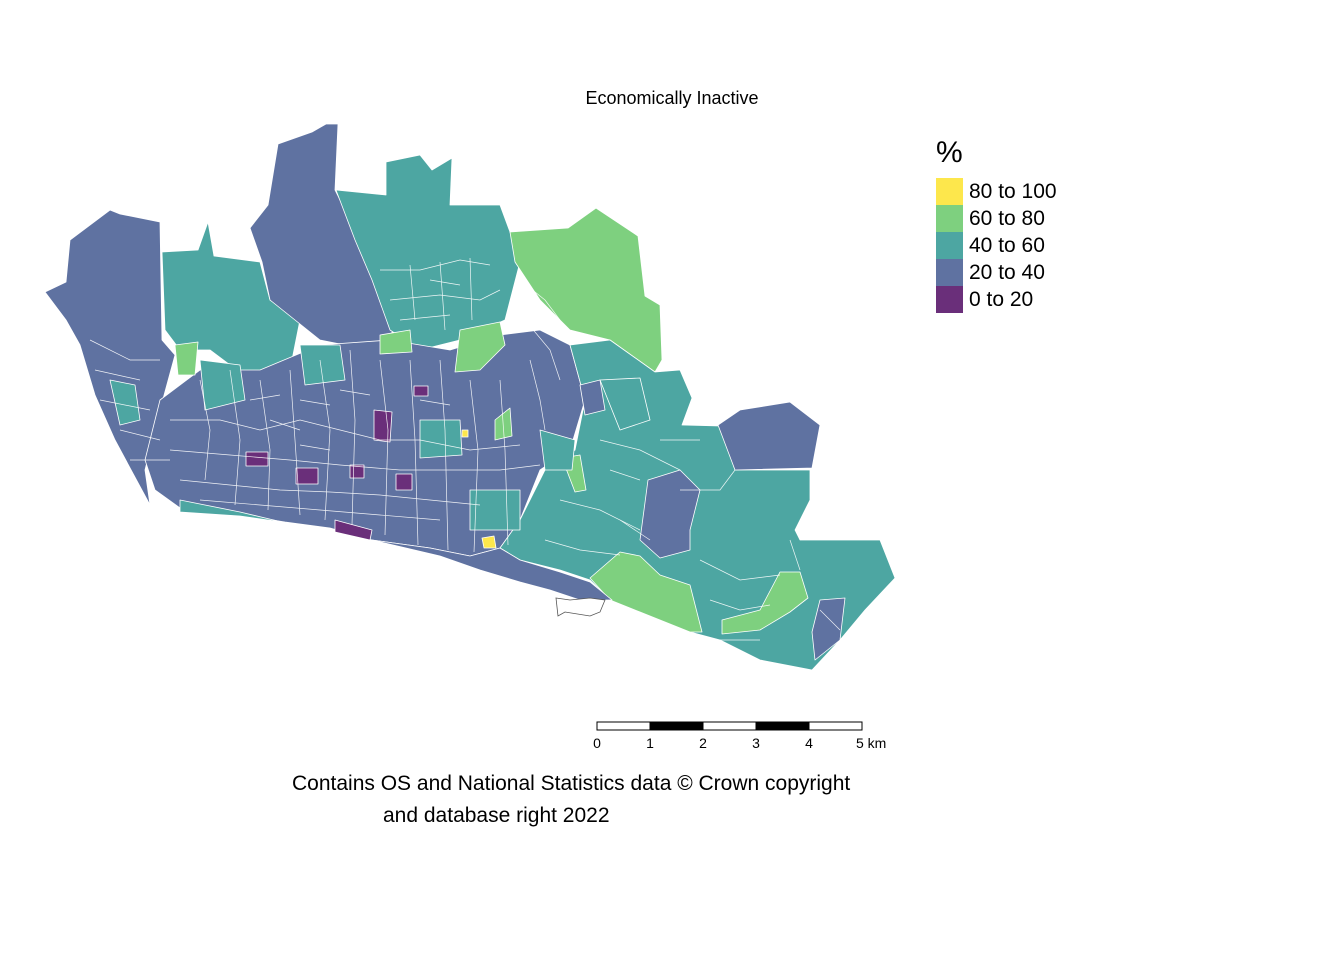 The height and width of the screenshot is (960, 1344). Describe the element at coordinates (809, 743) in the screenshot. I see `scale-tick-4: 4` at that location.